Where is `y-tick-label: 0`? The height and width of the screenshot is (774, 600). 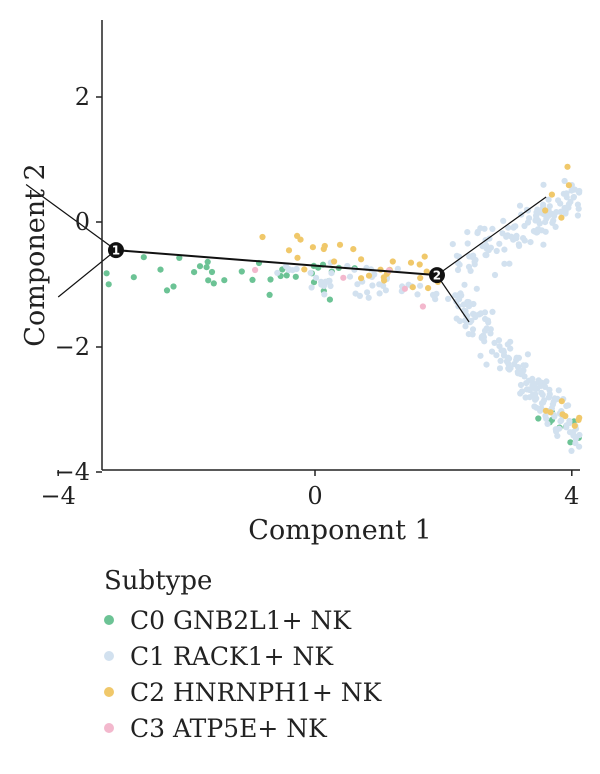
y-tick-label: 0 is located at coordinates (82, 222).